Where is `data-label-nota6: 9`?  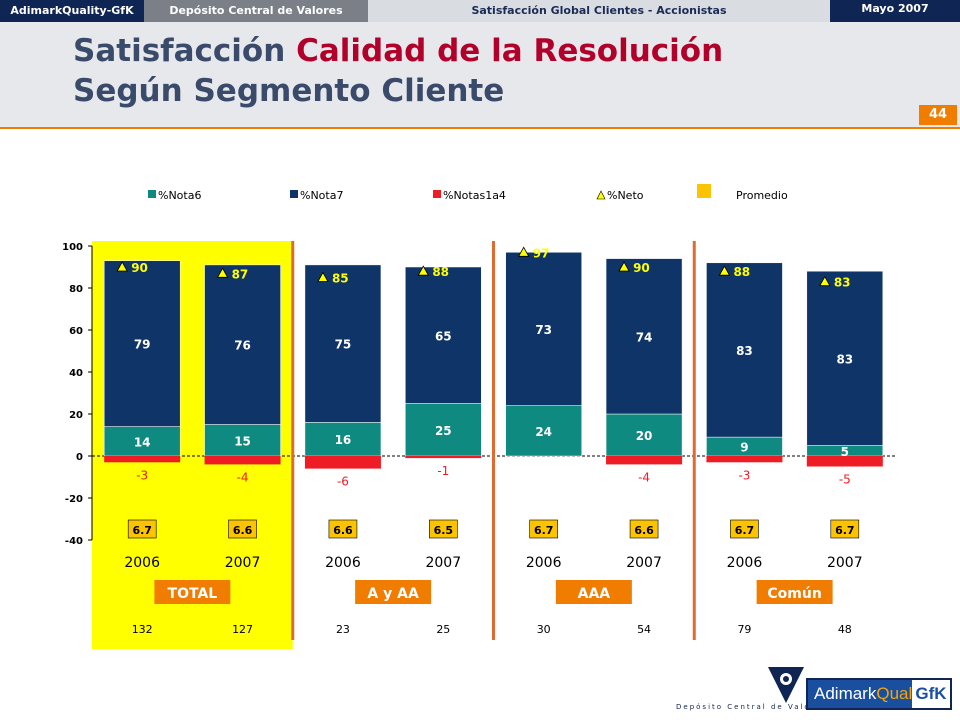 data-label-nota6: 9 is located at coordinates (744, 448).